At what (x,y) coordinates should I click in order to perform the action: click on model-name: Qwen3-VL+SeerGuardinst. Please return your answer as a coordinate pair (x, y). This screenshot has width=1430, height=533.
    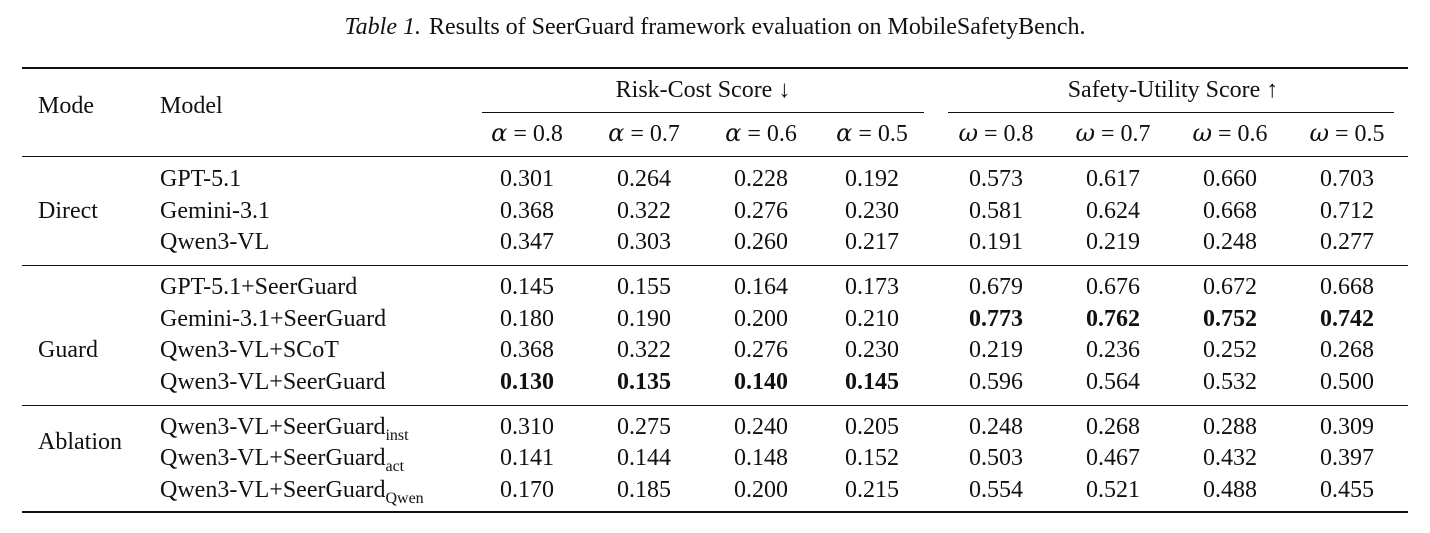
    Looking at the image, I should click on (284, 428).